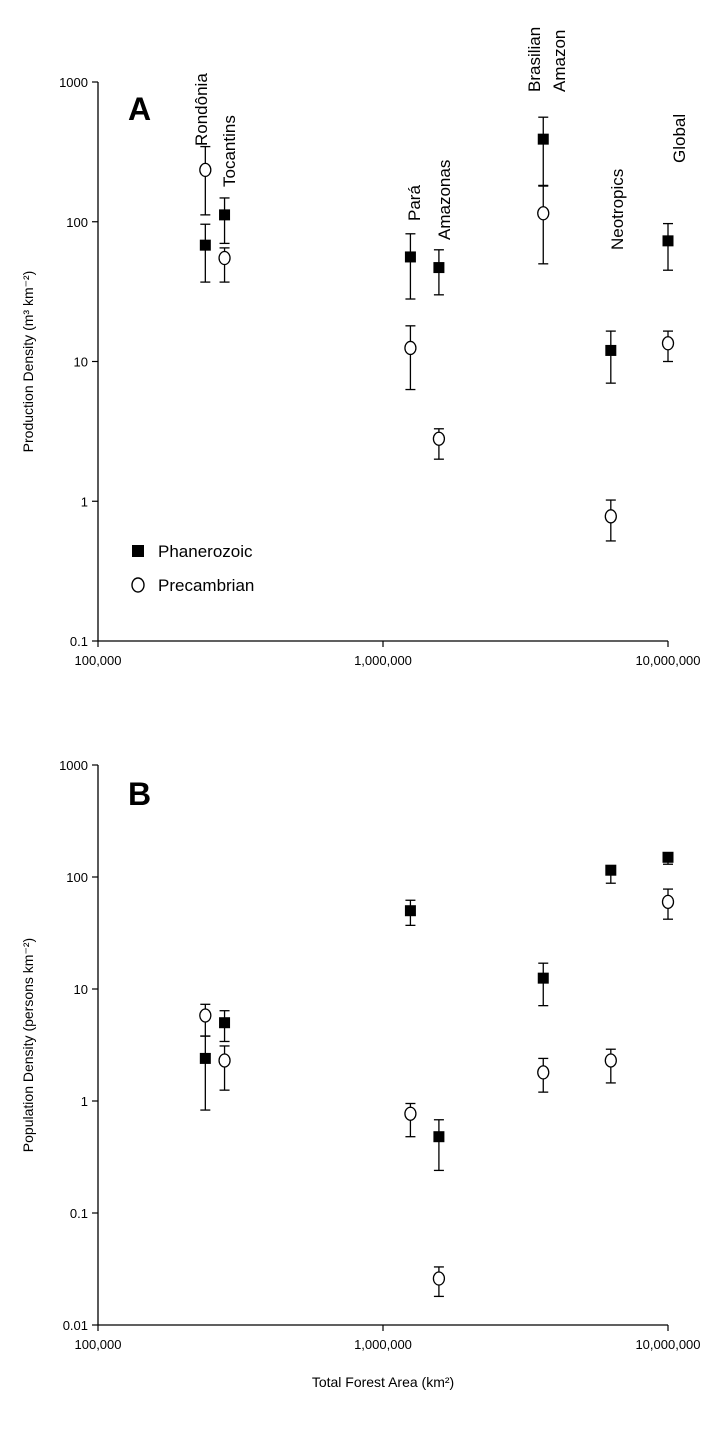 The image size is (720, 1442). What do you see at coordinates (444, 200) in the screenshot?
I see `region-label: Amazonas` at bounding box center [444, 200].